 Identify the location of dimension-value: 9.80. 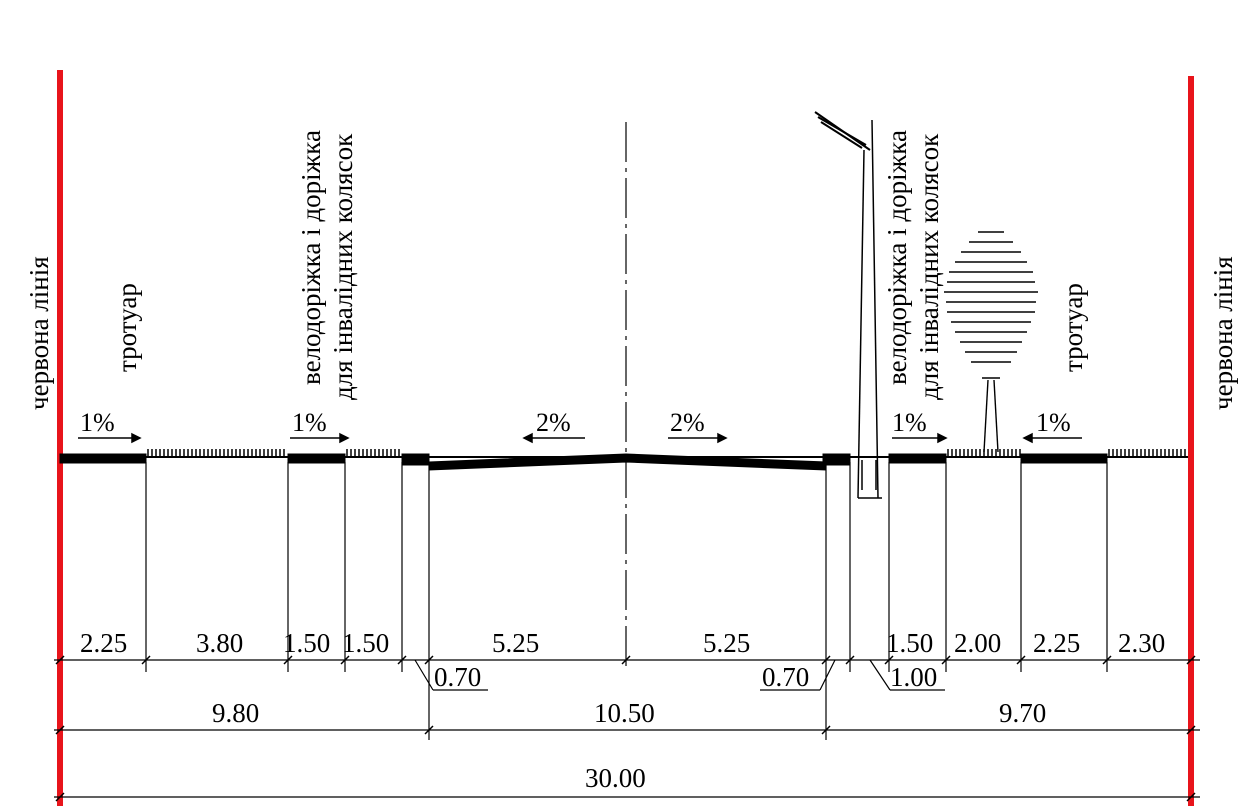
(235, 713).